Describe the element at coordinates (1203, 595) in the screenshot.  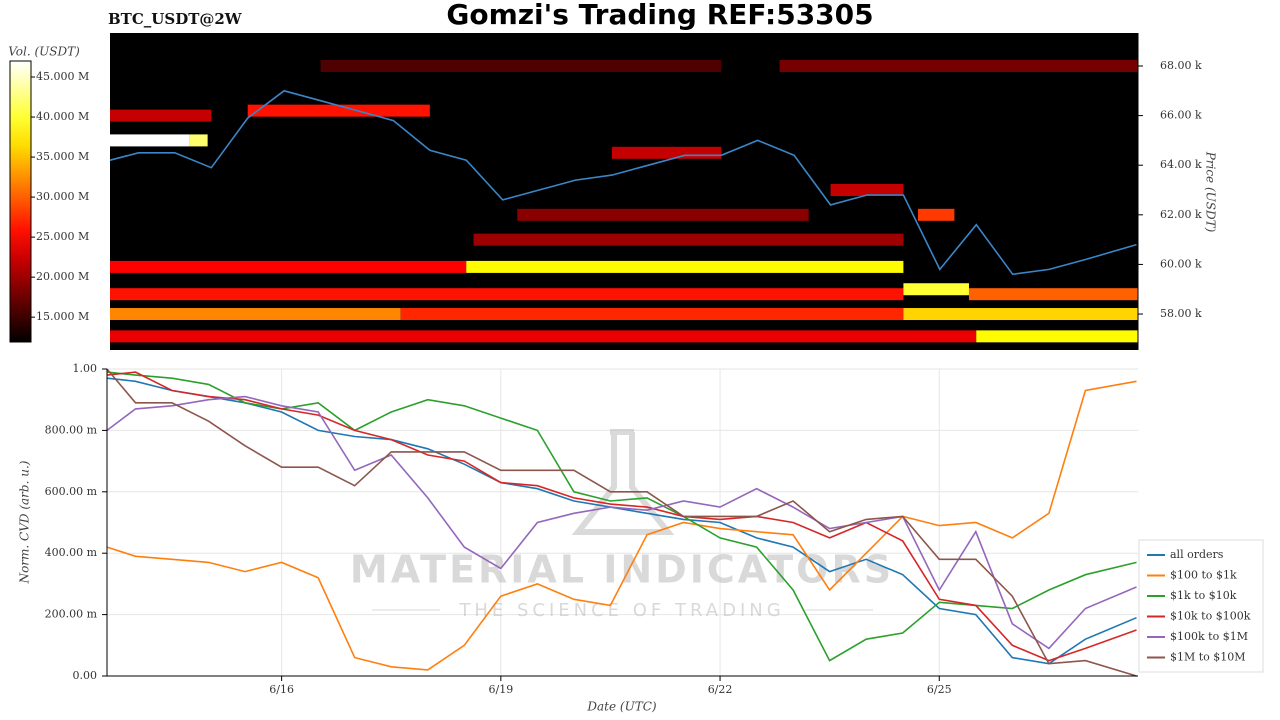
I see `legend-label: $1k to $10k` at that location.